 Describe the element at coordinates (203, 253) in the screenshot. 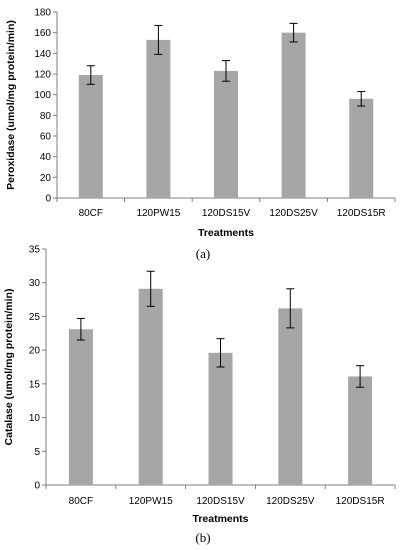

I see `panel-label: (a)` at that location.